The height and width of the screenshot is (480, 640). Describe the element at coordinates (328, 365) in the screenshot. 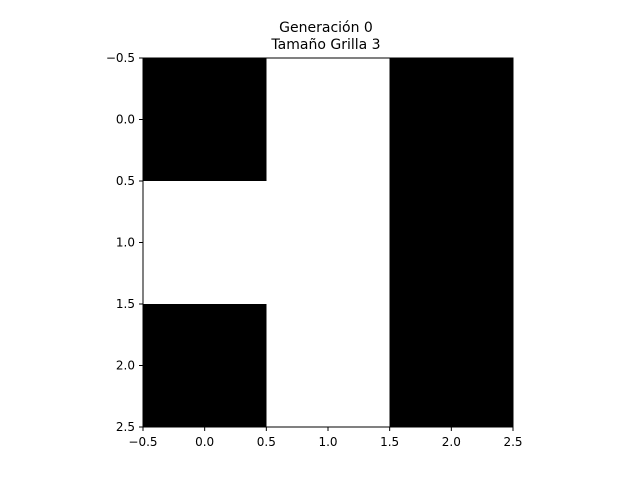

I see `heatmap-cell-r2-c1` at that location.